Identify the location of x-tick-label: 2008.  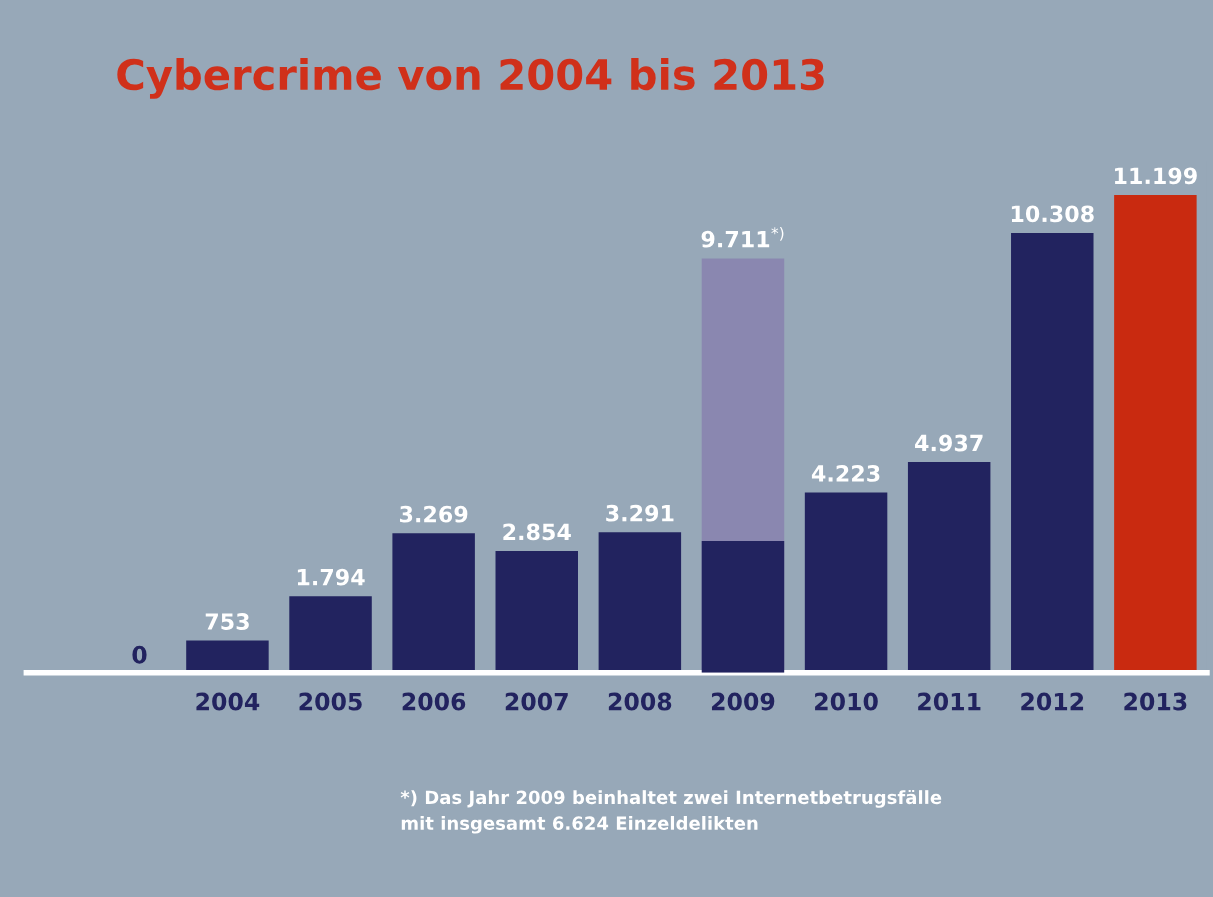
(640, 701).